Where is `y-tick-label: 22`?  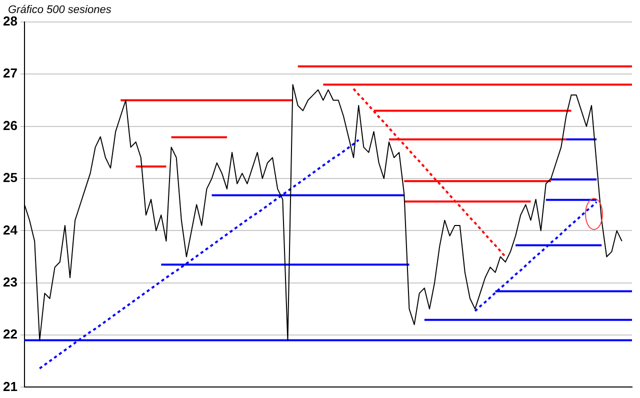 y-tick-label: 22 is located at coordinates (10, 334).